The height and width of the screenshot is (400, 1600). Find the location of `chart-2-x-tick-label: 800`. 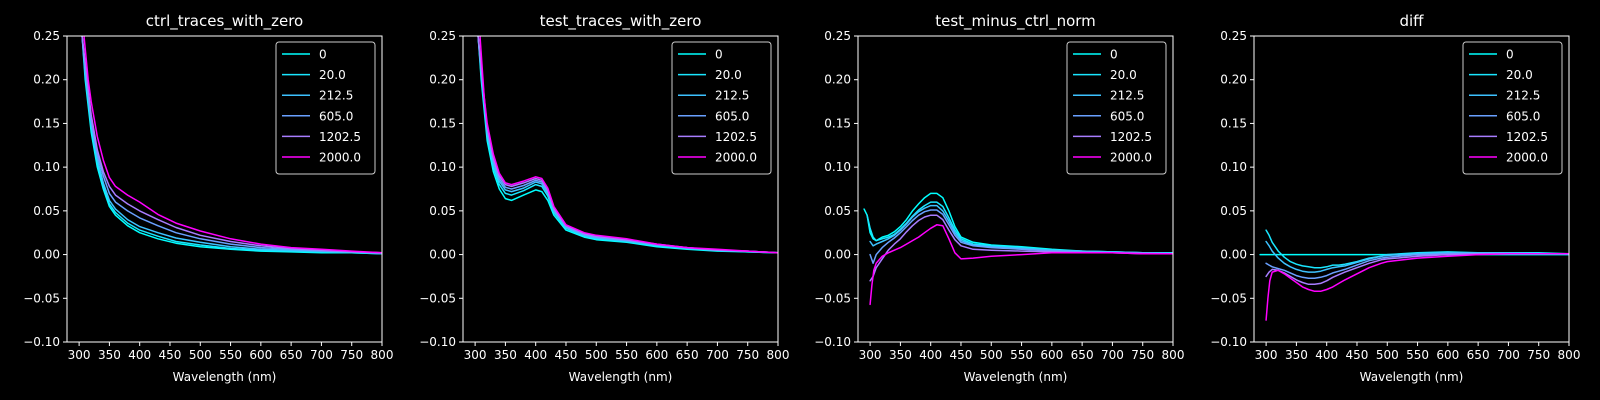

chart-2-x-tick-label: 800 is located at coordinates (778, 355).